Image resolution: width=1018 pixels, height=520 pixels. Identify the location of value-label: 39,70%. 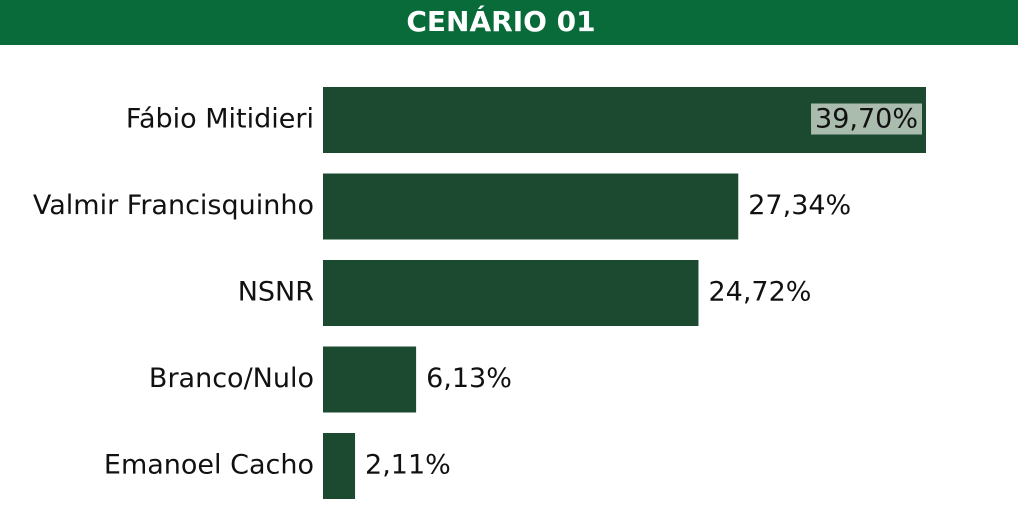
(866, 119).